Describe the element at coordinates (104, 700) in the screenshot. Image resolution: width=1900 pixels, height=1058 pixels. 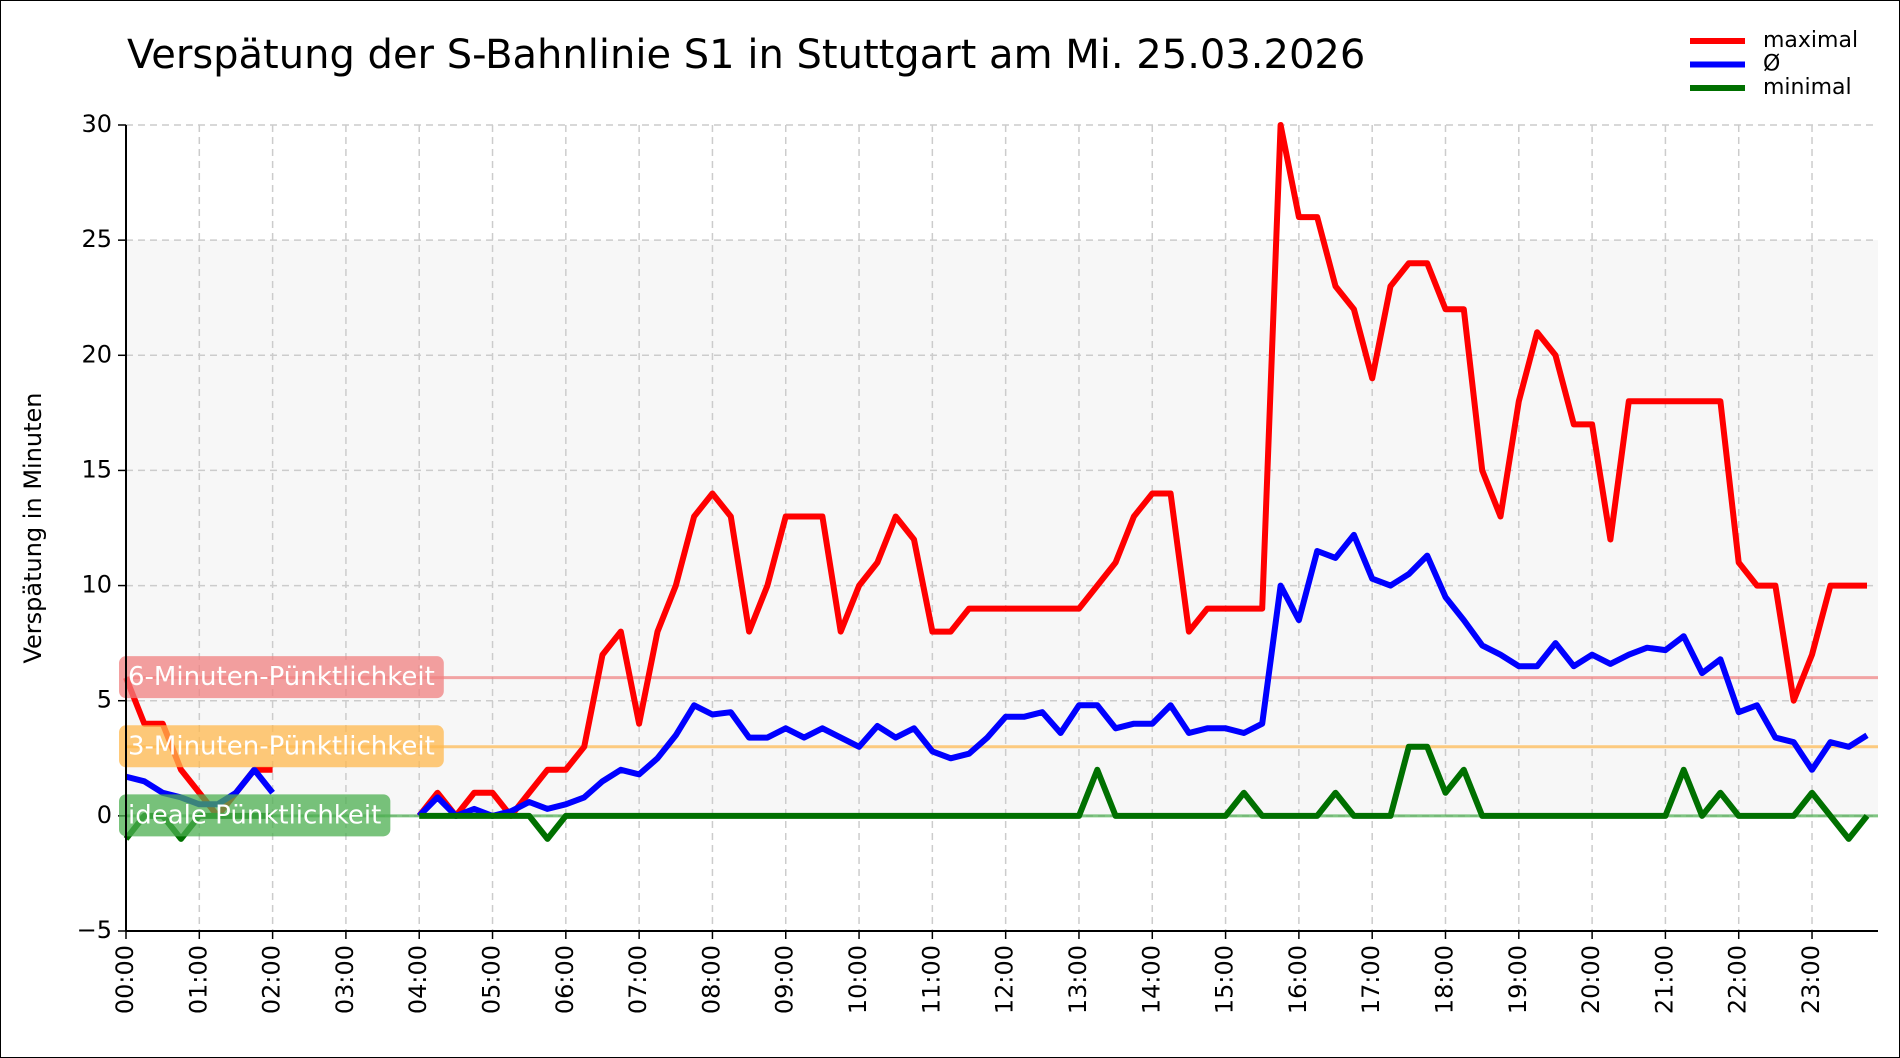
I see `y-tick-label: 5` at that location.